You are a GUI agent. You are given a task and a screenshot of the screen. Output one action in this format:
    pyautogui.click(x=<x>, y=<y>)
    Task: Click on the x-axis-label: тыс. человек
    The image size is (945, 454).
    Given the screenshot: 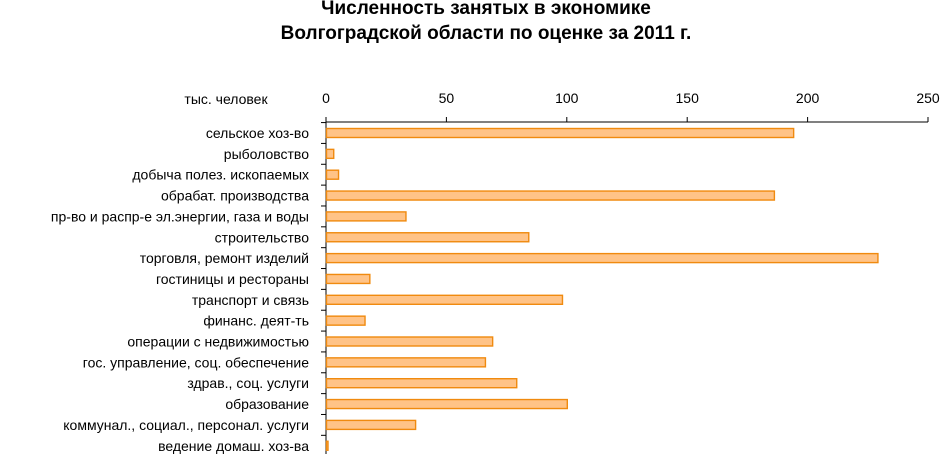 What is the action you would take?
    pyautogui.click(x=226, y=99)
    